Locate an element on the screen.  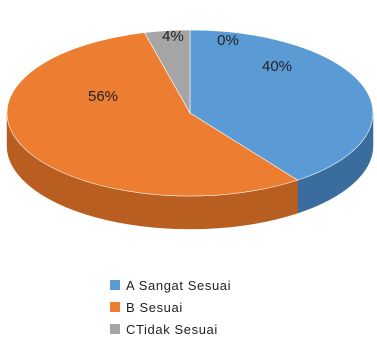
pie-data-label-3: 0% is located at coordinates (228, 40).